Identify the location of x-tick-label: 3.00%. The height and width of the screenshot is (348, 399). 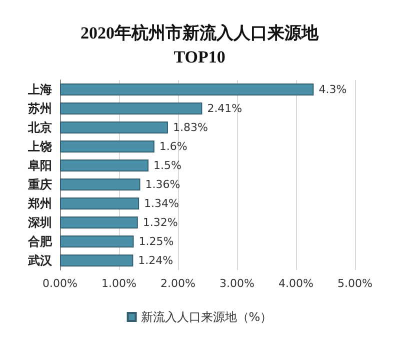
(237, 283).